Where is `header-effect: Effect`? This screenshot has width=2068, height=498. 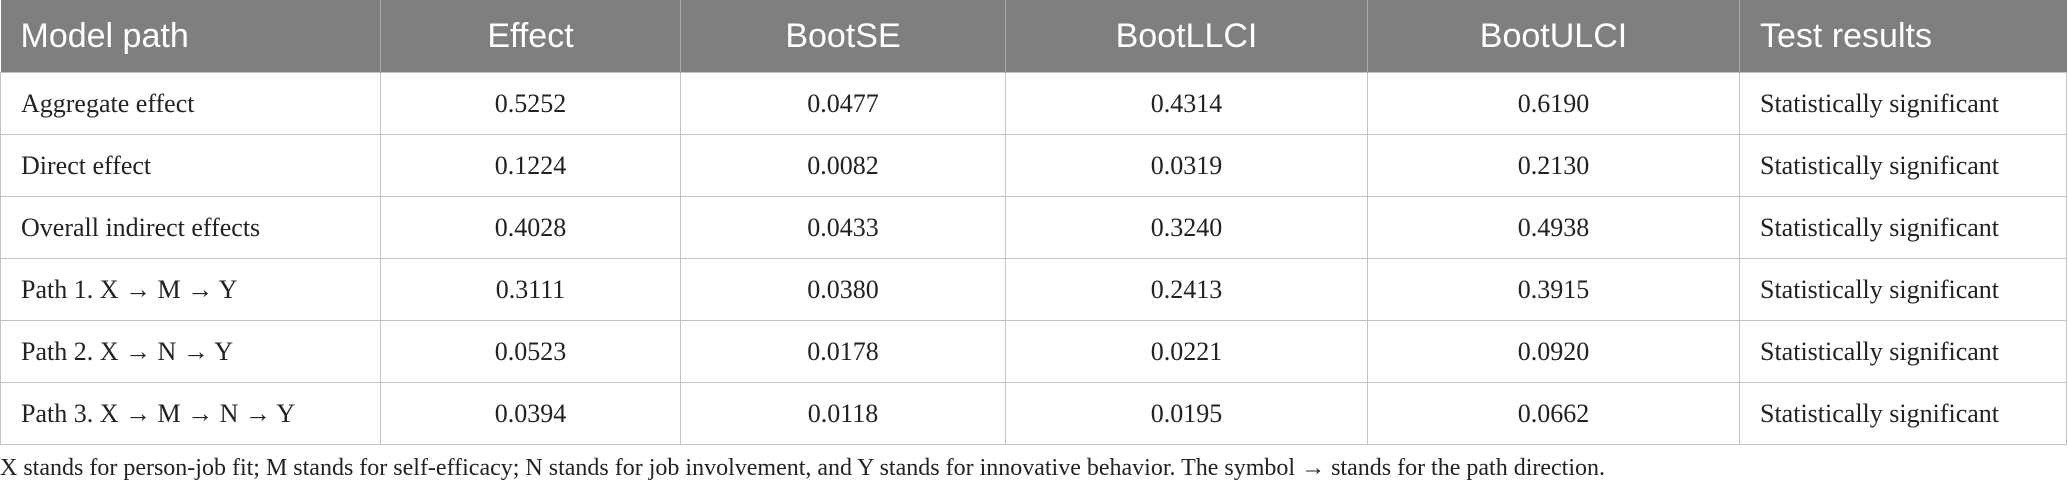 header-effect: Effect is located at coordinates (530, 36).